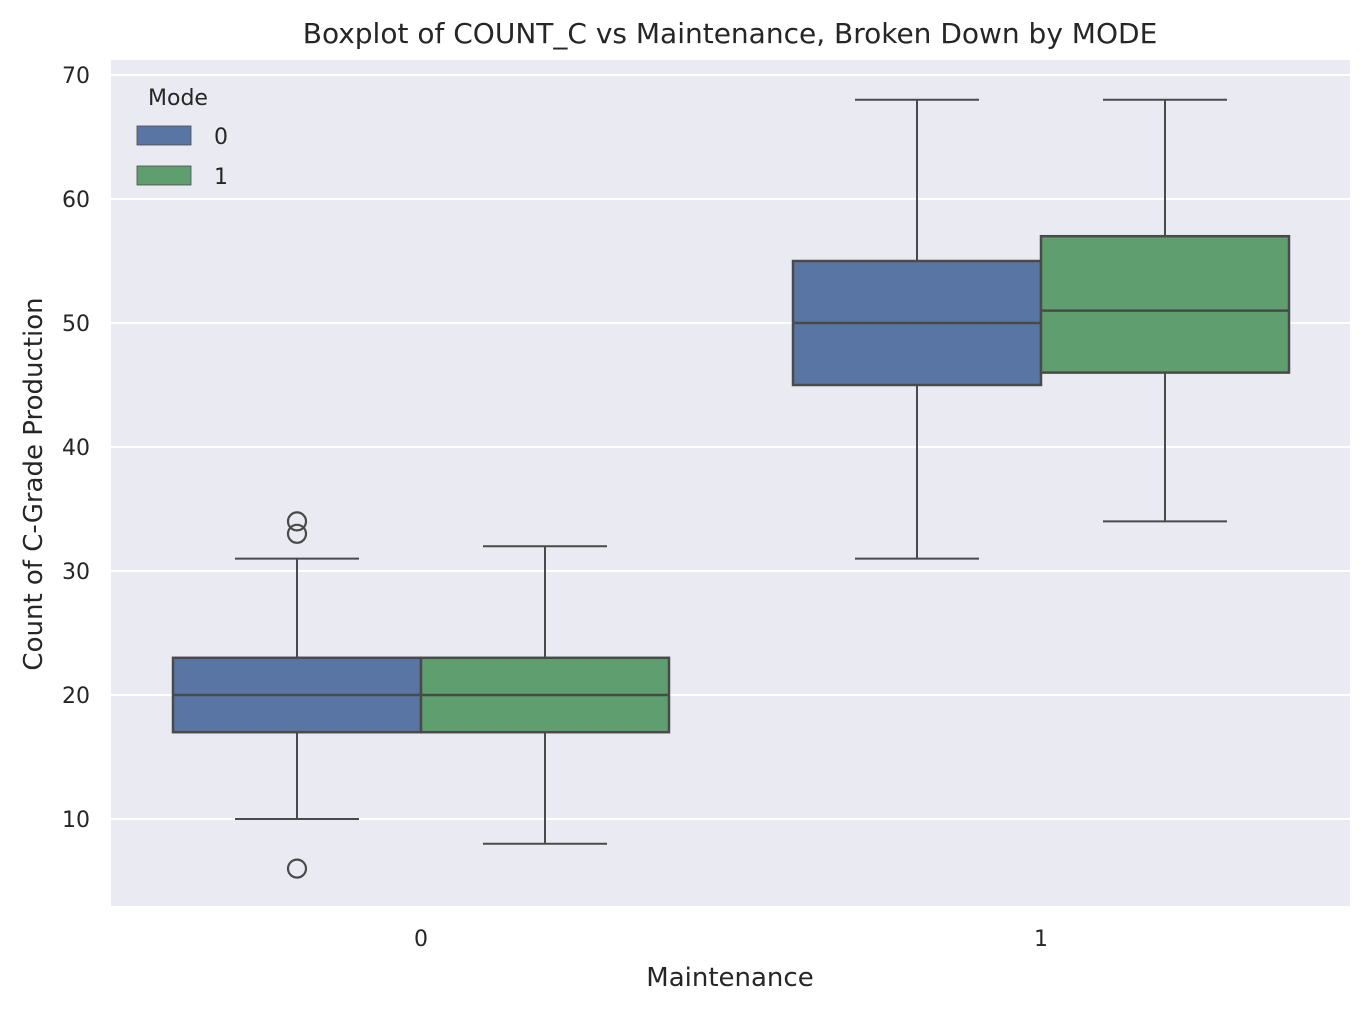 This screenshot has height=1013, width=1370. I want to click on y-tick-labels: 10 20 30 40 50 60 70, so click(76, 448).